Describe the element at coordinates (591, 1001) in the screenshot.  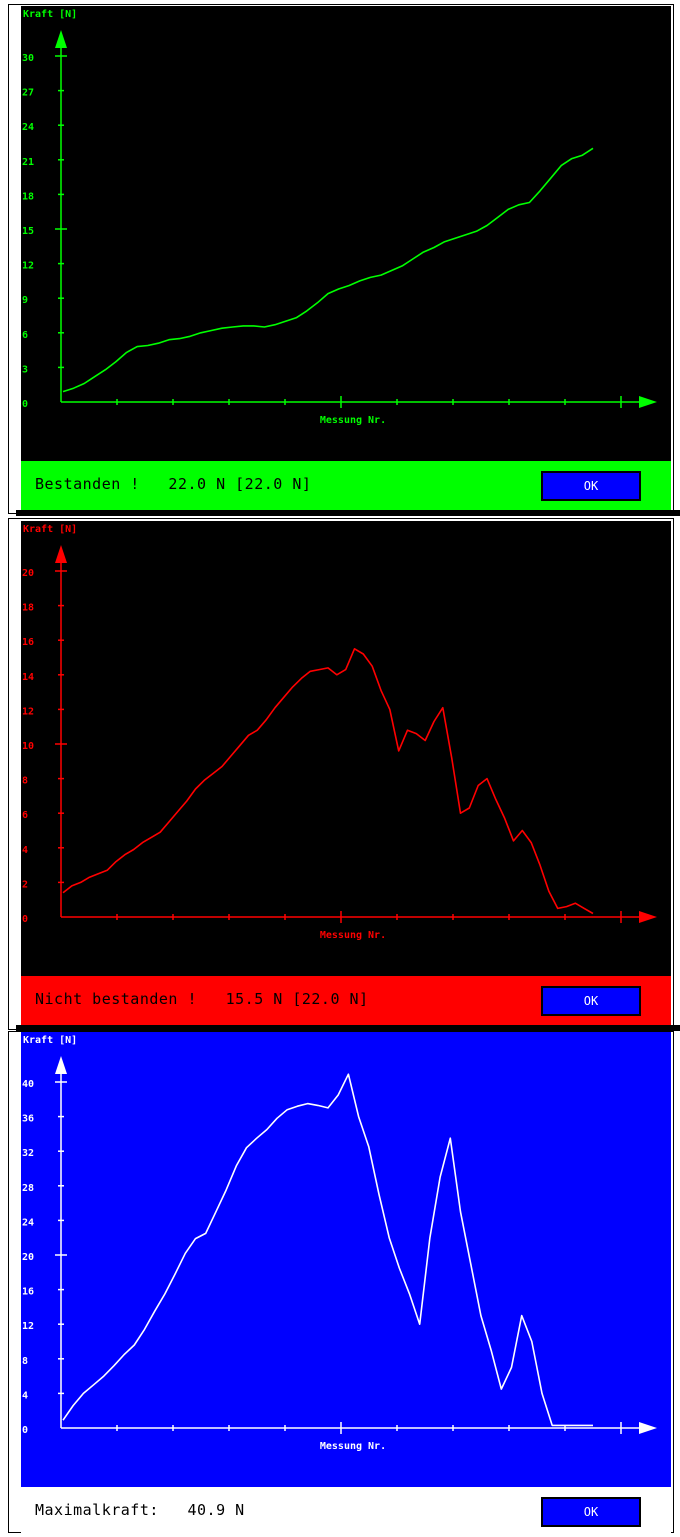
I see `ok-button-2: OK` at that location.